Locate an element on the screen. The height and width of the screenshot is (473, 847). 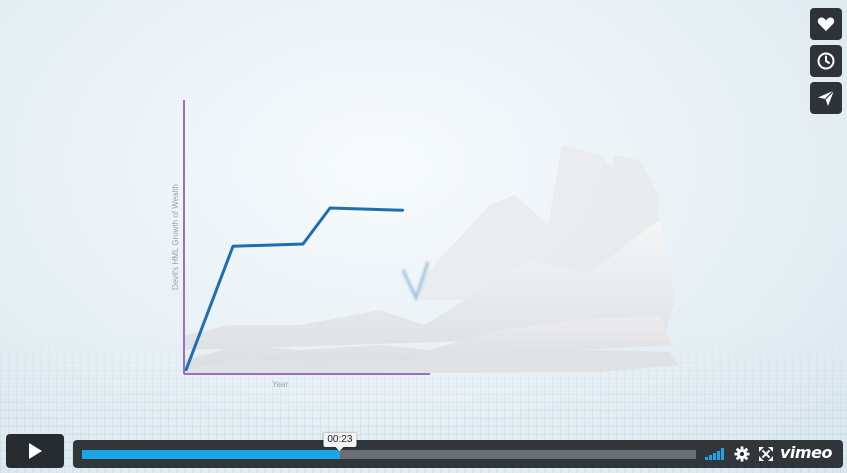
clock-icon is located at coordinates (826, 61).